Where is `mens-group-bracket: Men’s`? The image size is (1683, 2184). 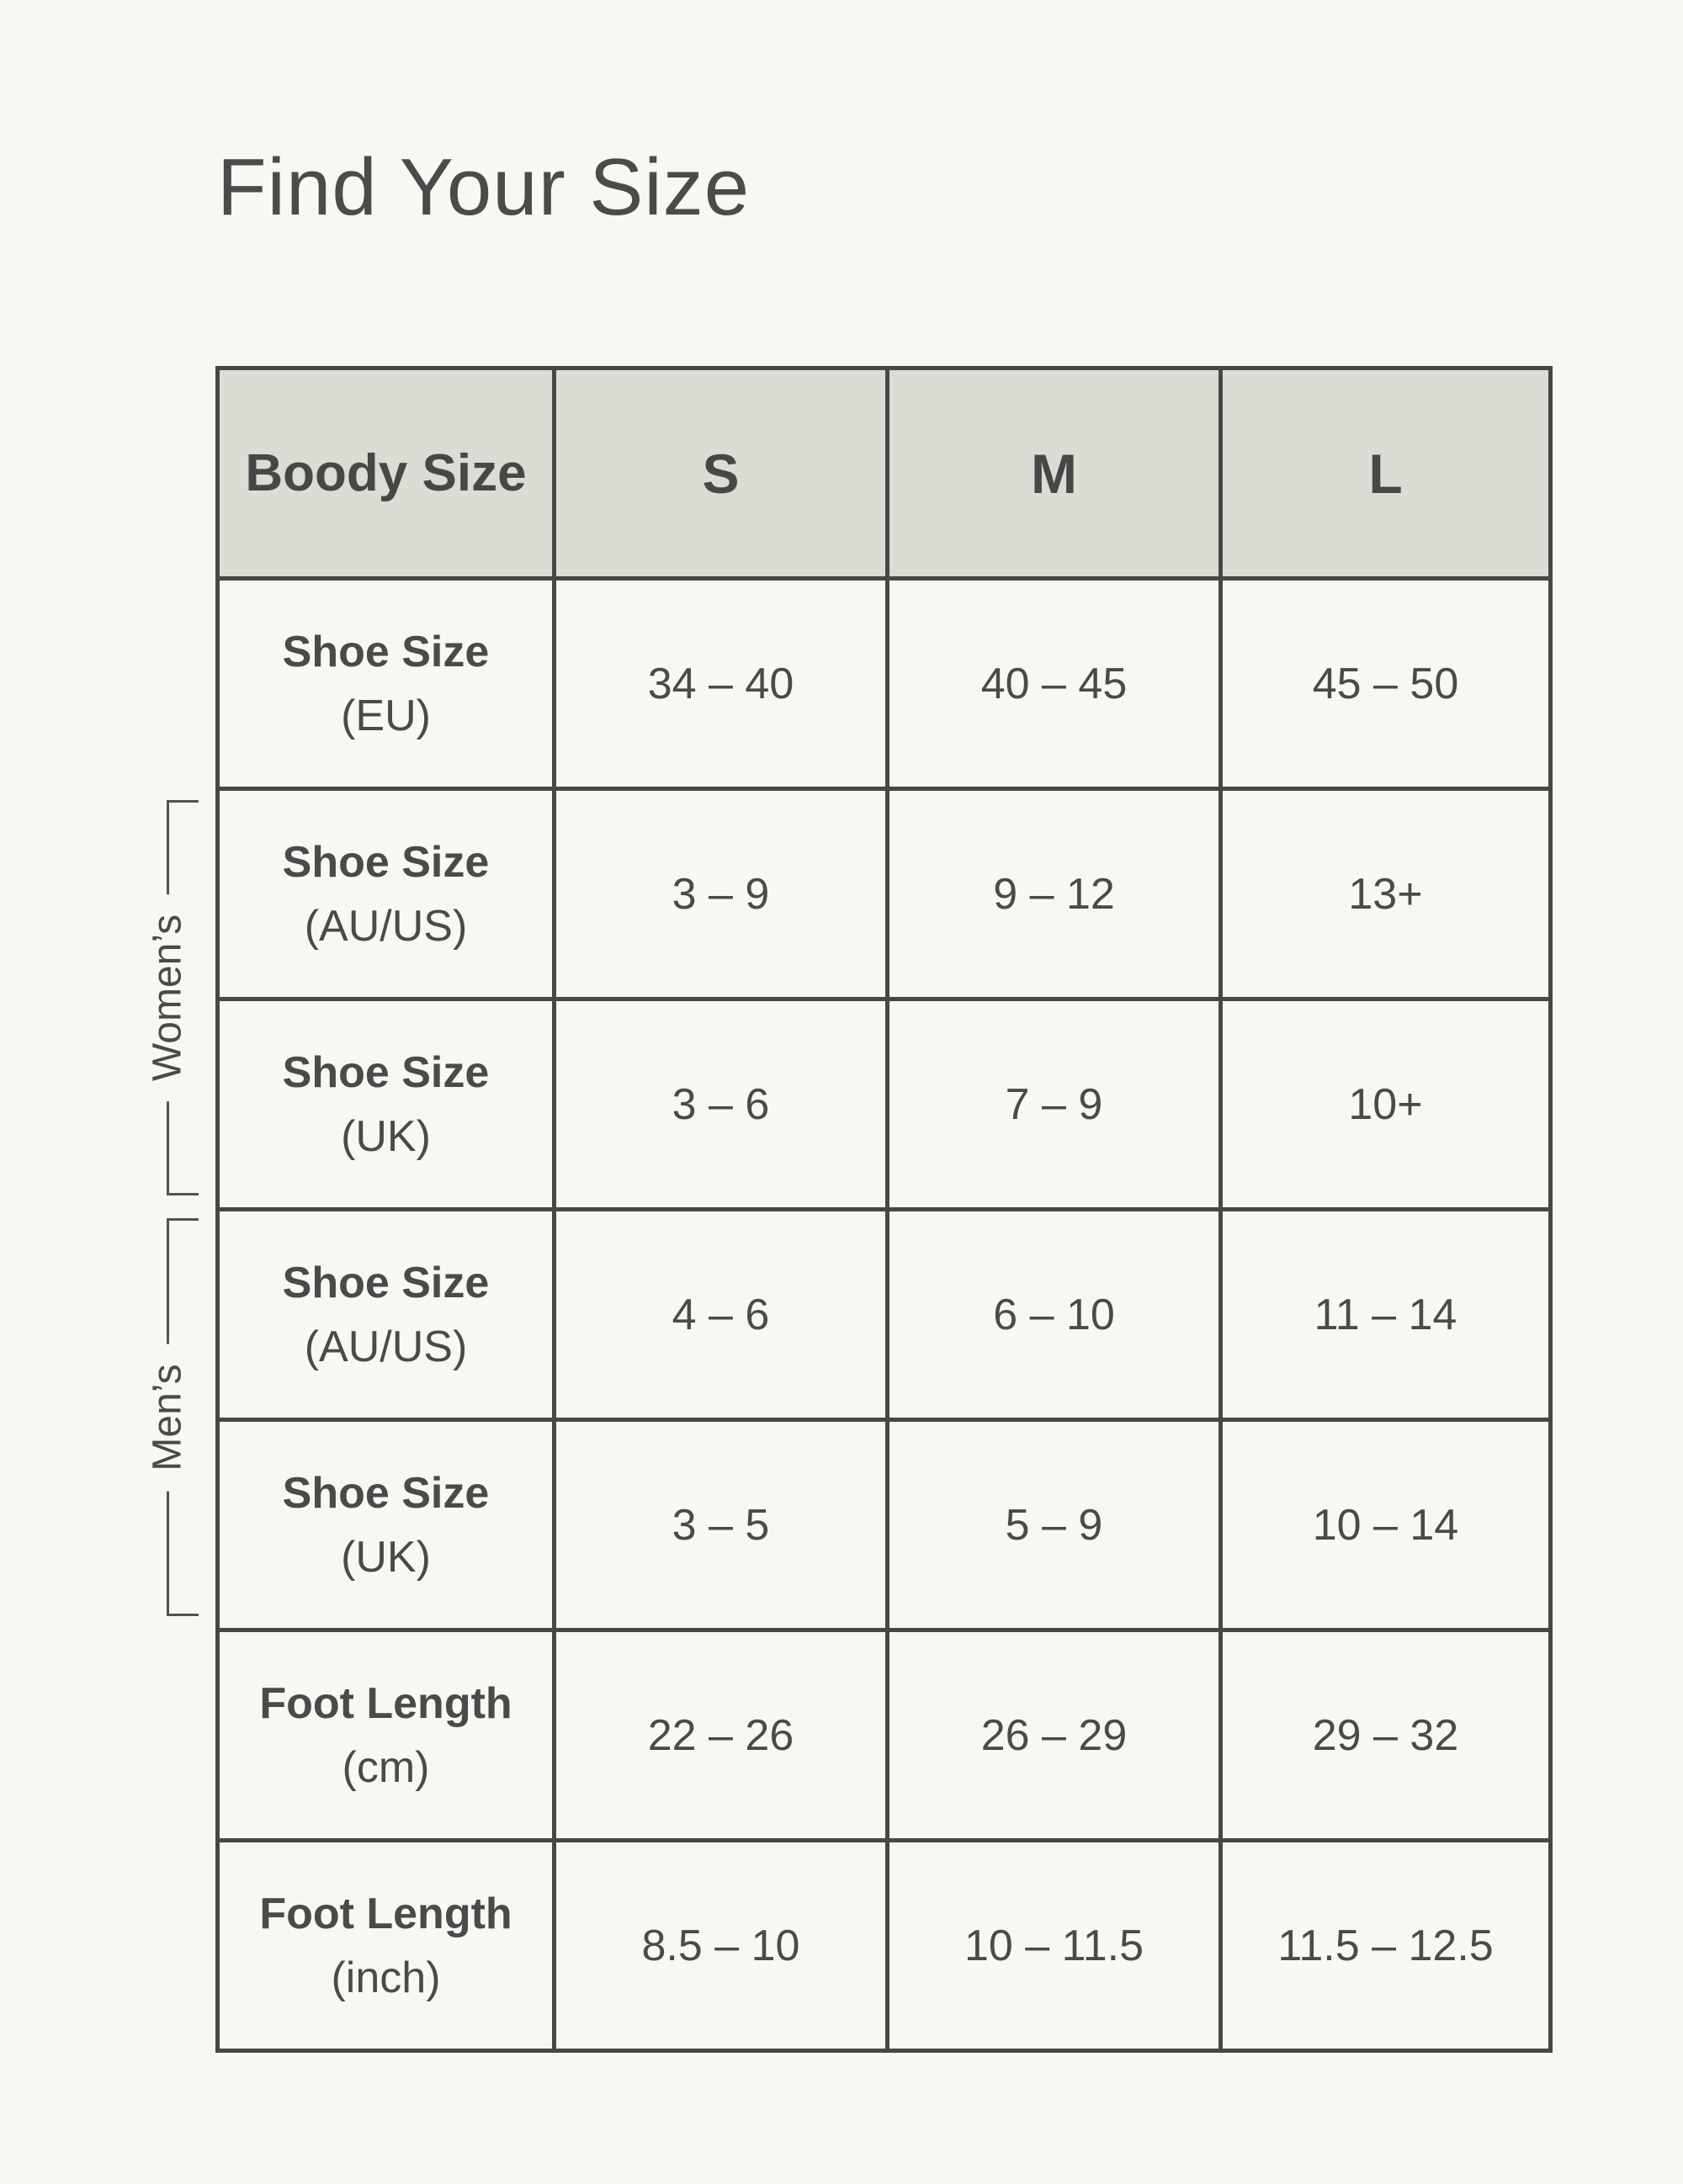 mens-group-bracket: Men’s is located at coordinates (171, 1417).